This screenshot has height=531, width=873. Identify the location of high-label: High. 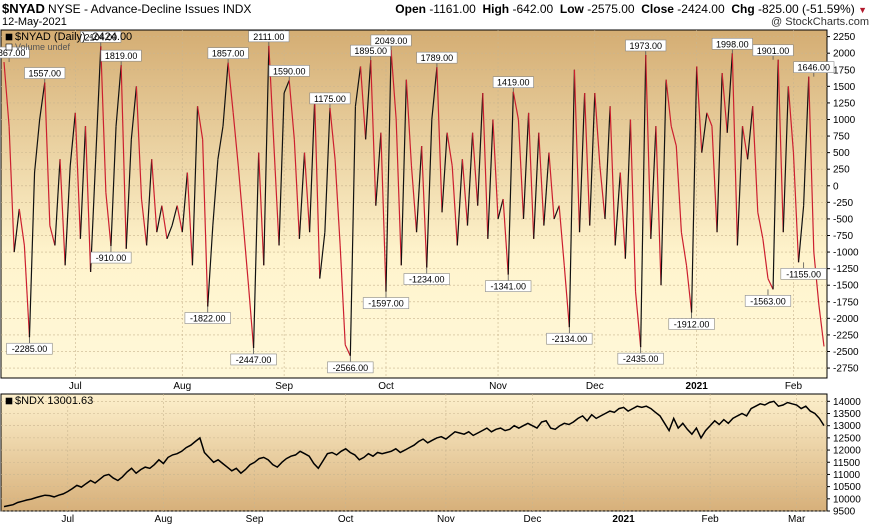
(496, 9).